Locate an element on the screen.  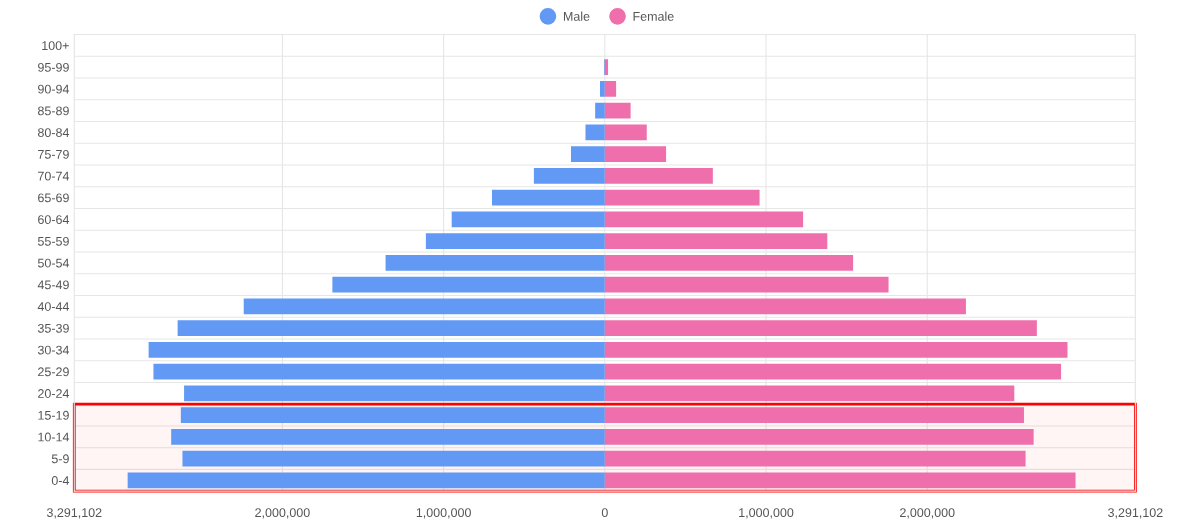
y-tick-label: 50-54 is located at coordinates (53, 263).